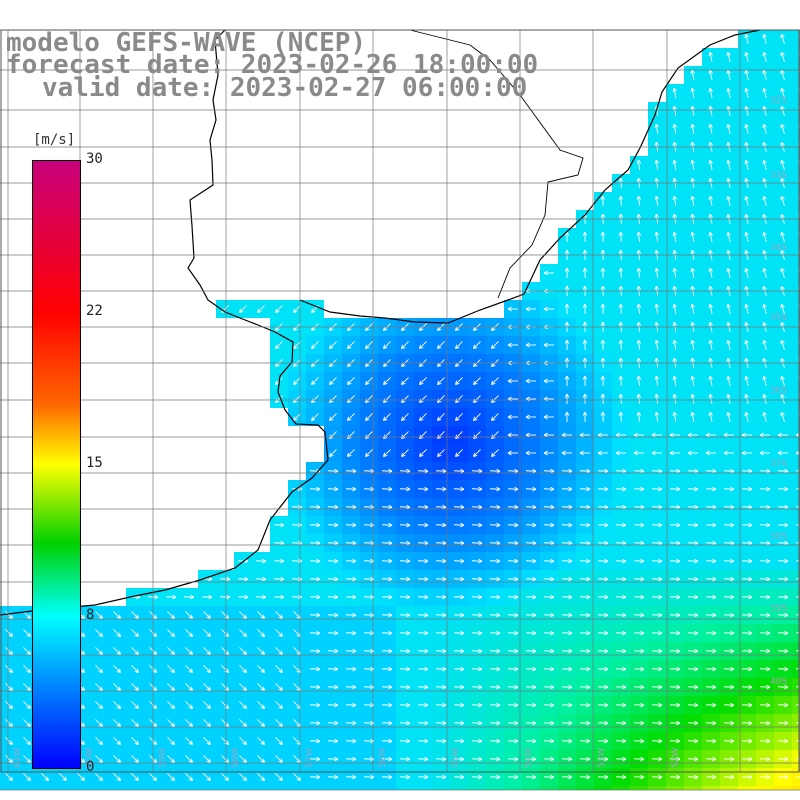 This screenshot has height=800, width=800. Describe the element at coordinates (778, 391) in the screenshot. I see `latitude-labels: 32S 33S 34S 35S 36S 37S 38S 39S 40S` at that location.